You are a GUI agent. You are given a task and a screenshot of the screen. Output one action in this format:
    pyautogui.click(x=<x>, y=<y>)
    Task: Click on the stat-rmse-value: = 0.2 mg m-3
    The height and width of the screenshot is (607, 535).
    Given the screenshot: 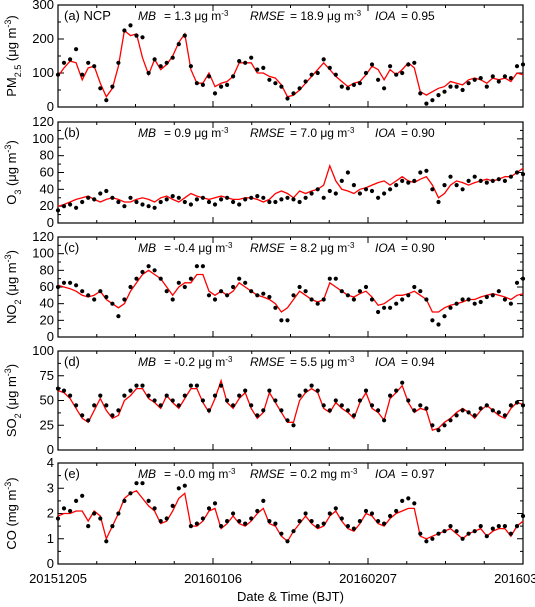 What is the action you would take?
    pyautogui.click(x=324, y=474)
    